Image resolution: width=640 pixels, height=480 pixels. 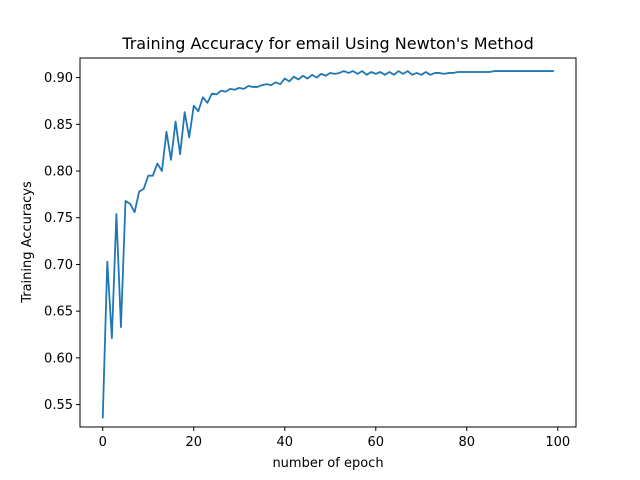 What do you see at coordinates (376, 442) in the screenshot?
I see `x-tick-label: 60` at bounding box center [376, 442].